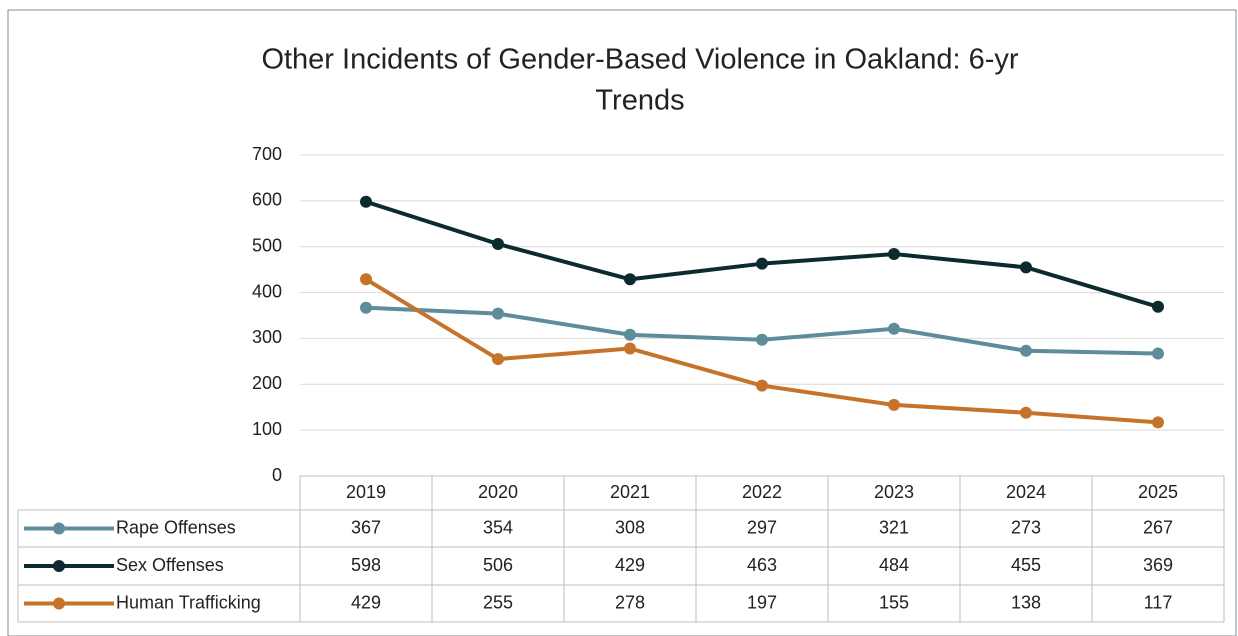  I want to click on y-tick-label: 100, so click(267, 429).